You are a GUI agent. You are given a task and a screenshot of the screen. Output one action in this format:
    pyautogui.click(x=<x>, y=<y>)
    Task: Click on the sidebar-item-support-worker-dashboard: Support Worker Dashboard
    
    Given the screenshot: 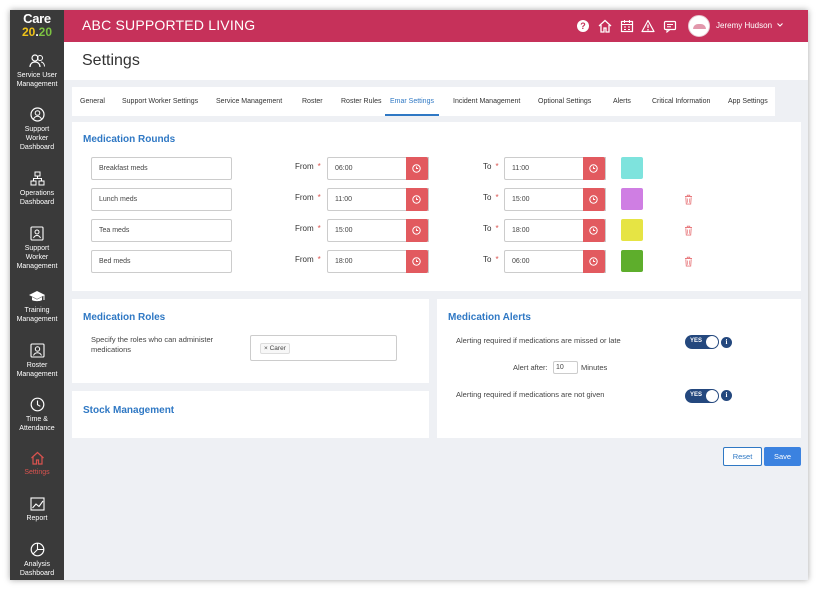 What is the action you would take?
    pyautogui.click(x=37, y=129)
    